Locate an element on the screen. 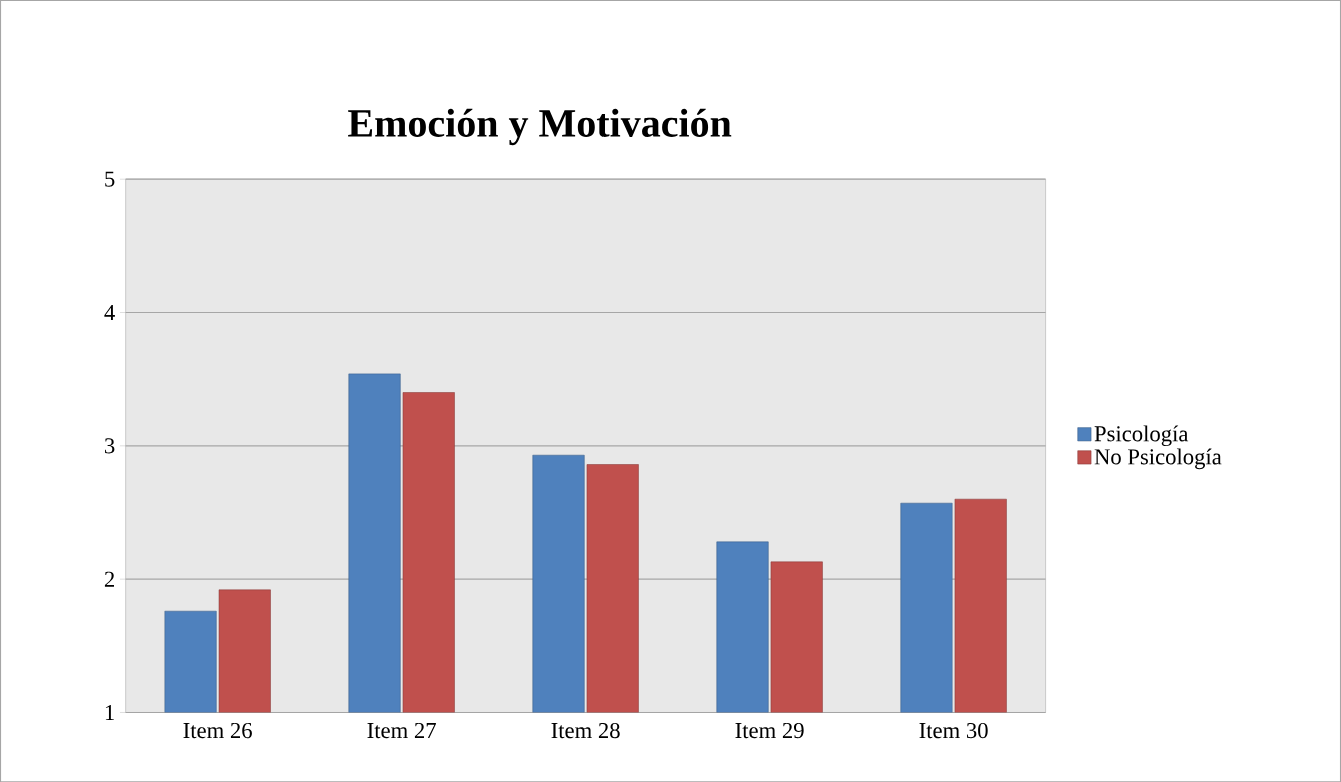 Image resolution: width=1341 pixels, height=782 pixels. chart-title: Emoción y Motivación is located at coordinates (540, 126).